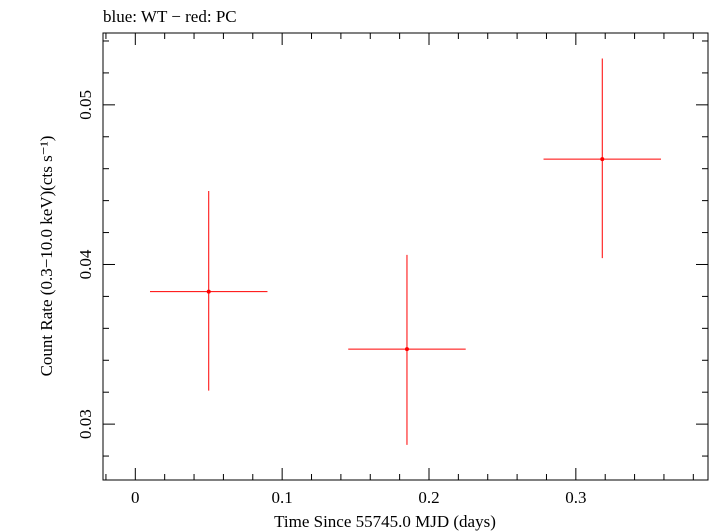  Describe the element at coordinates (428, 497) in the screenshot. I see `x-tick-label: 0.2` at that location.